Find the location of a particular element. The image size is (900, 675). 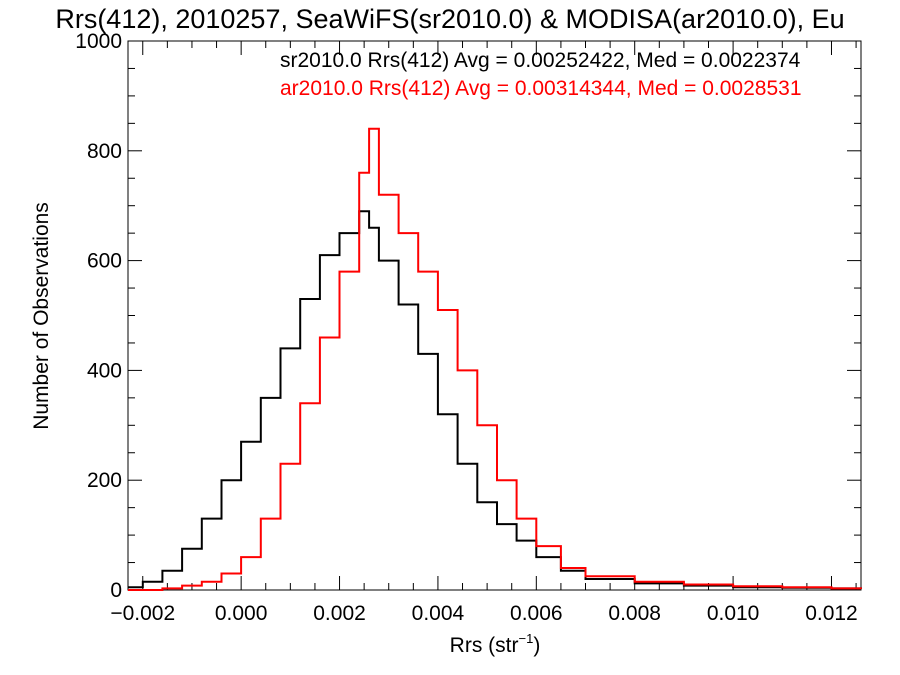

y-tick-label: 400 is located at coordinates (104, 370).